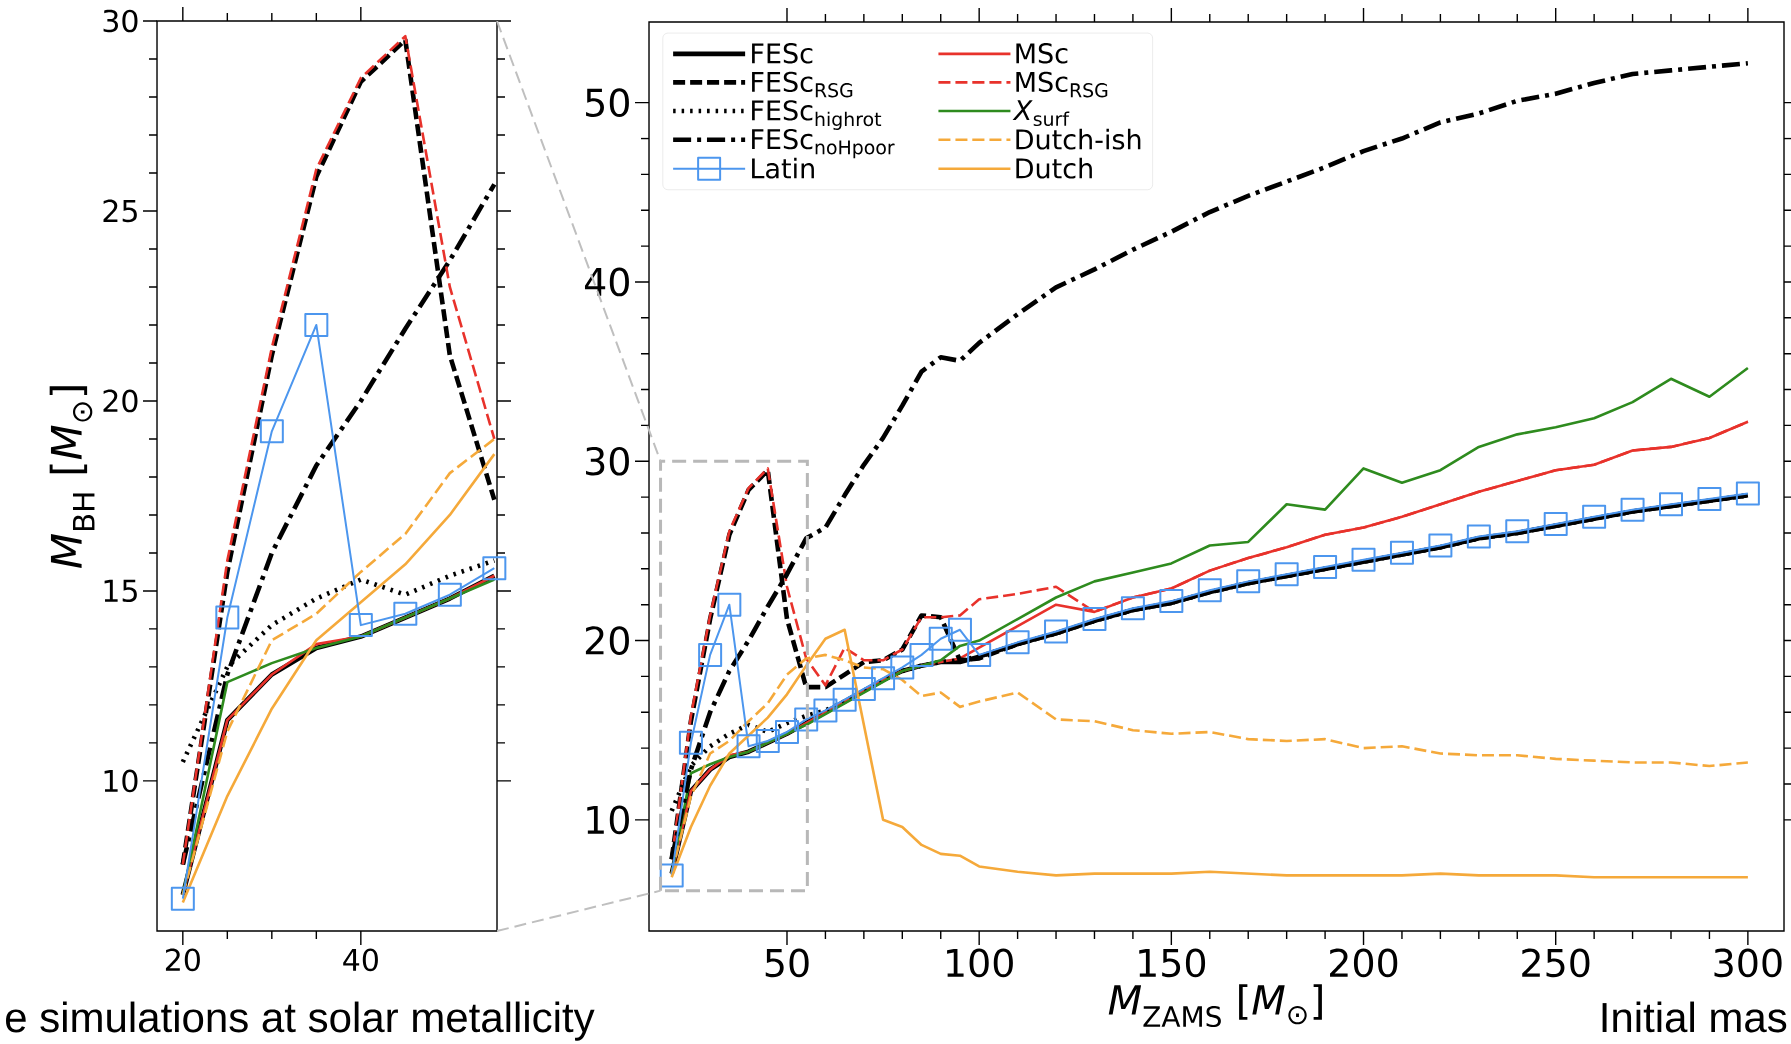  What do you see at coordinates (980, 963) in the screenshot?
I see `x-tick-label: 100` at bounding box center [980, 963].